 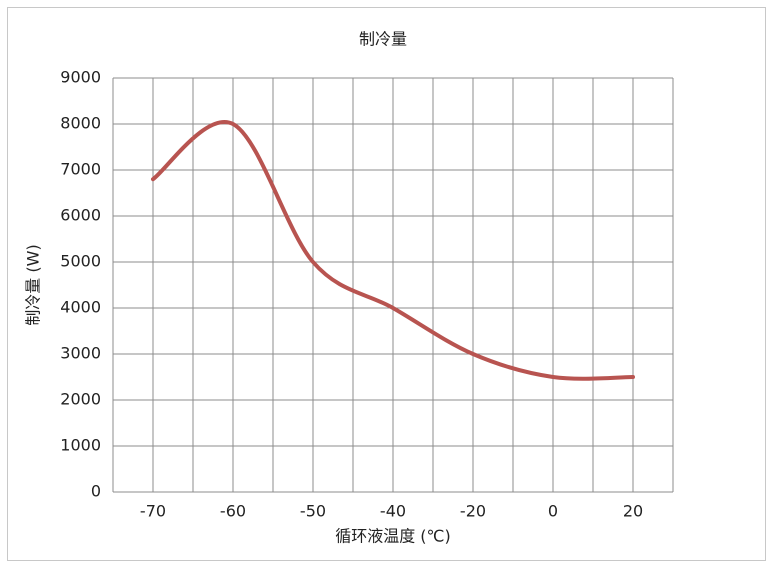 I want to click on y-tick-label: 9000, so click(x=80, y=77).